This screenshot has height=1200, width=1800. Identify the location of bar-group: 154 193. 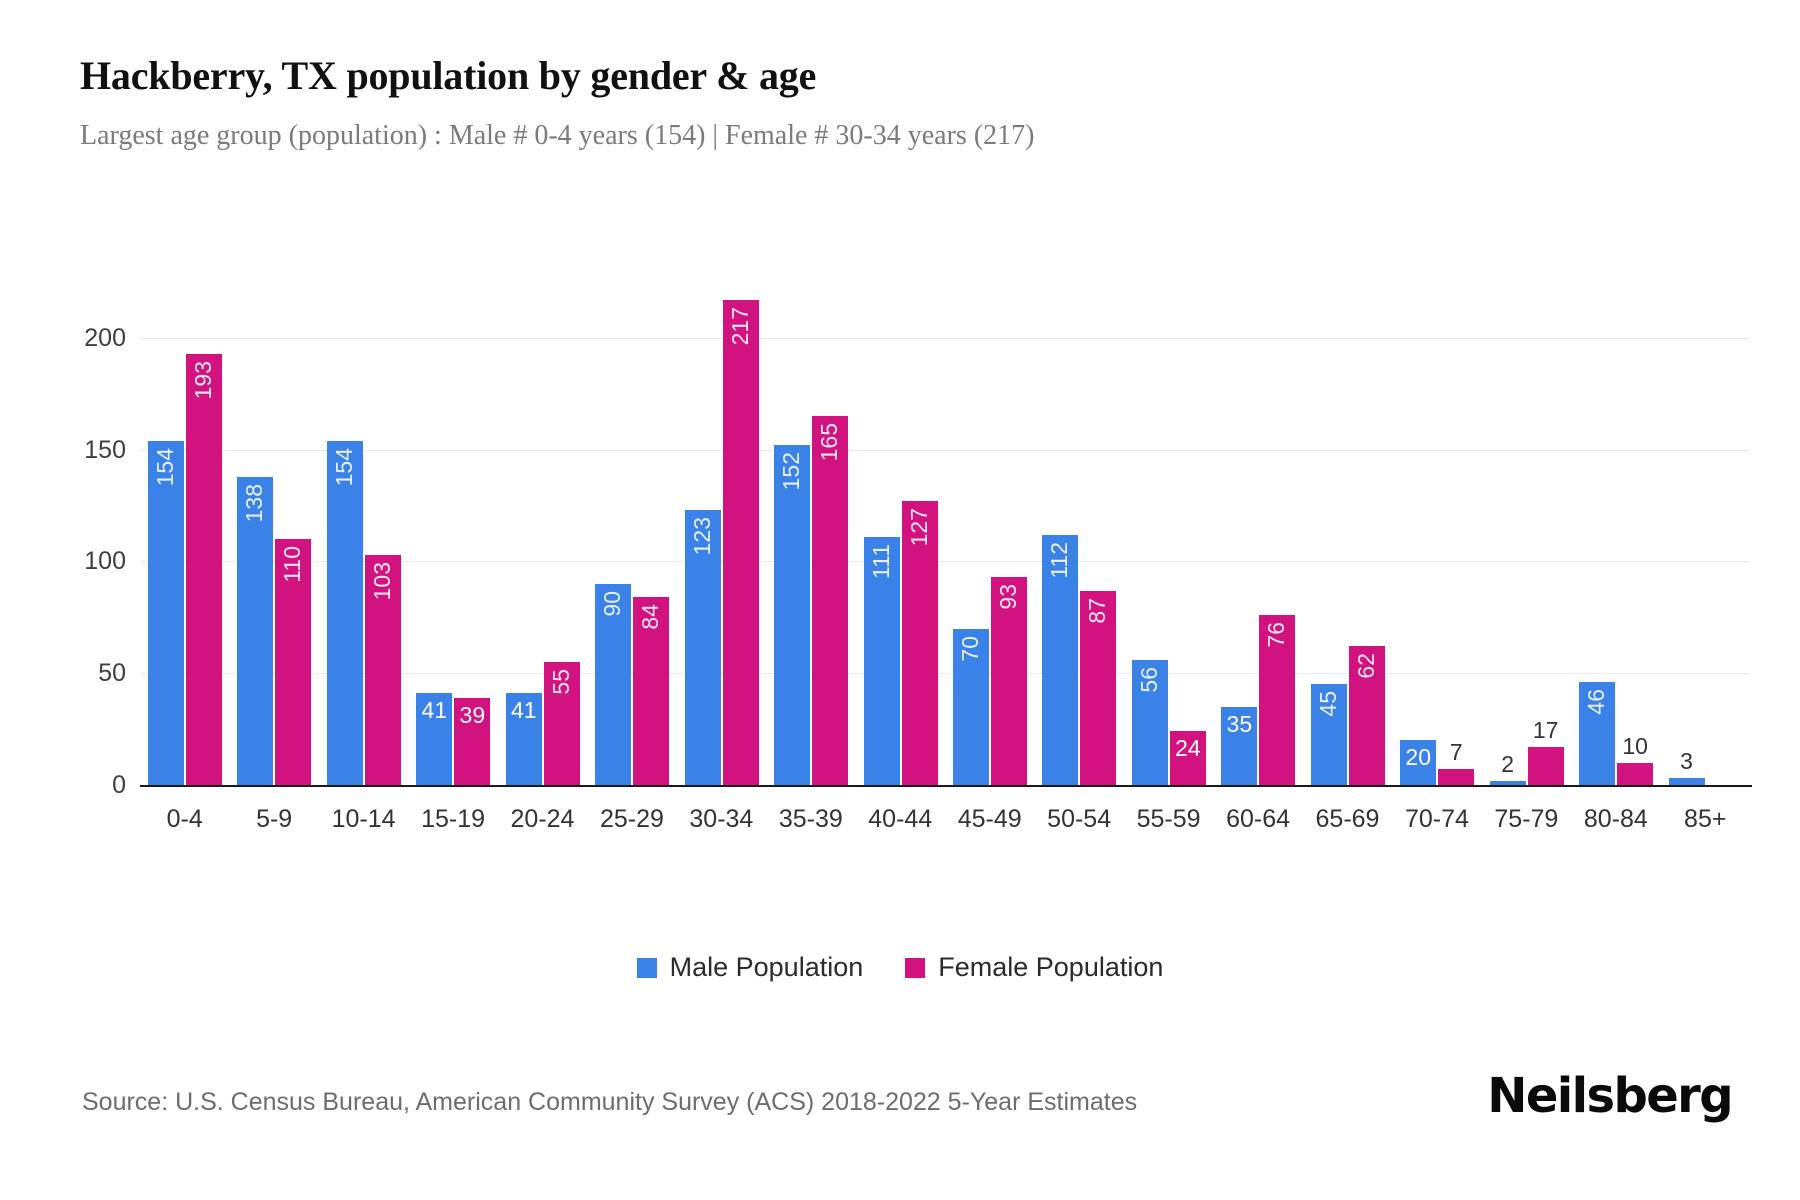
(184, 542).